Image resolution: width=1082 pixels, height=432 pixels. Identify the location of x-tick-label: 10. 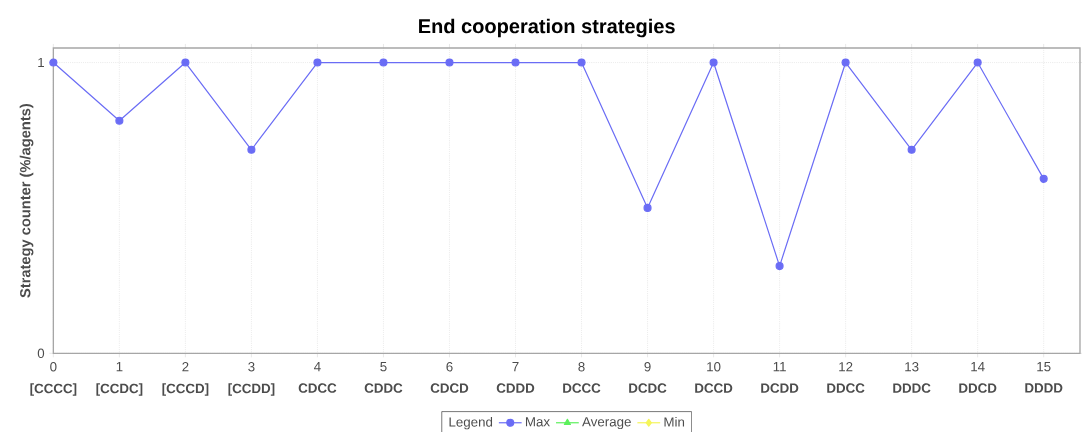
(714, 367).